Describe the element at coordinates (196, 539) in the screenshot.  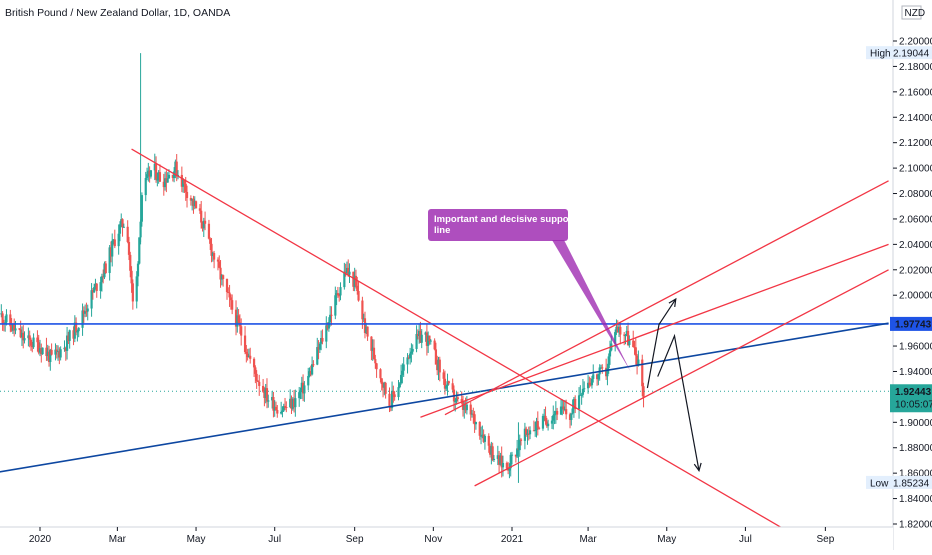
I see `time-tick-label: May` at that location.